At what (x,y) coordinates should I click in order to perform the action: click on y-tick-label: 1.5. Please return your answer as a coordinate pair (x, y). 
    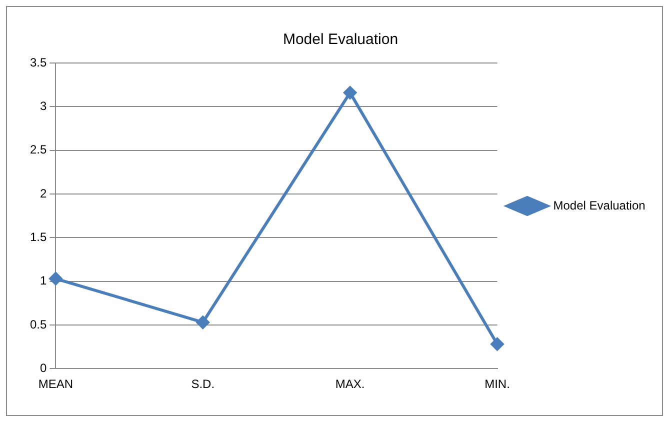
    Looking at the image, I should click on (38, 237).